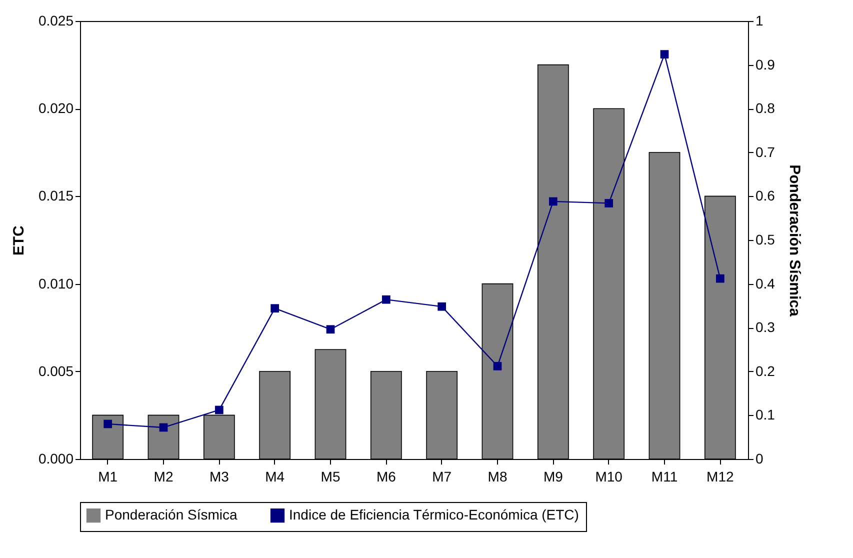  What do you see at coordinates (386, 476) in the screenshot?
I see `x-tick-label: M6` at bounding box center [386, 476].